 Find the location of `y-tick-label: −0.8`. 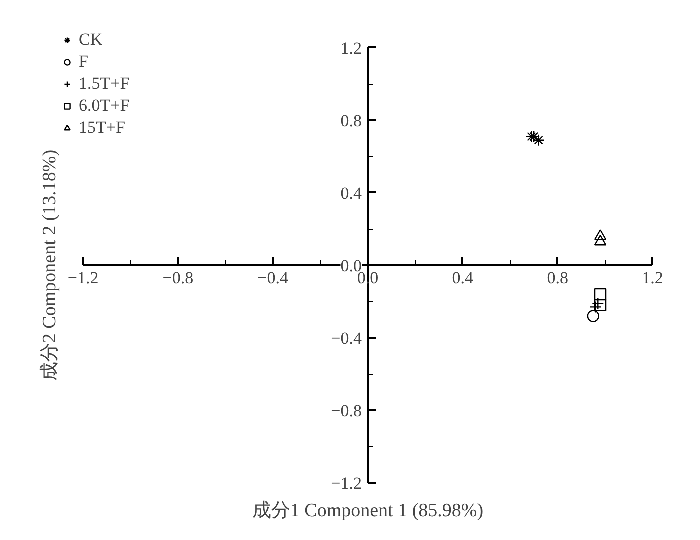

y-tick-label: −0.8 is located at coordinates (346, 411).